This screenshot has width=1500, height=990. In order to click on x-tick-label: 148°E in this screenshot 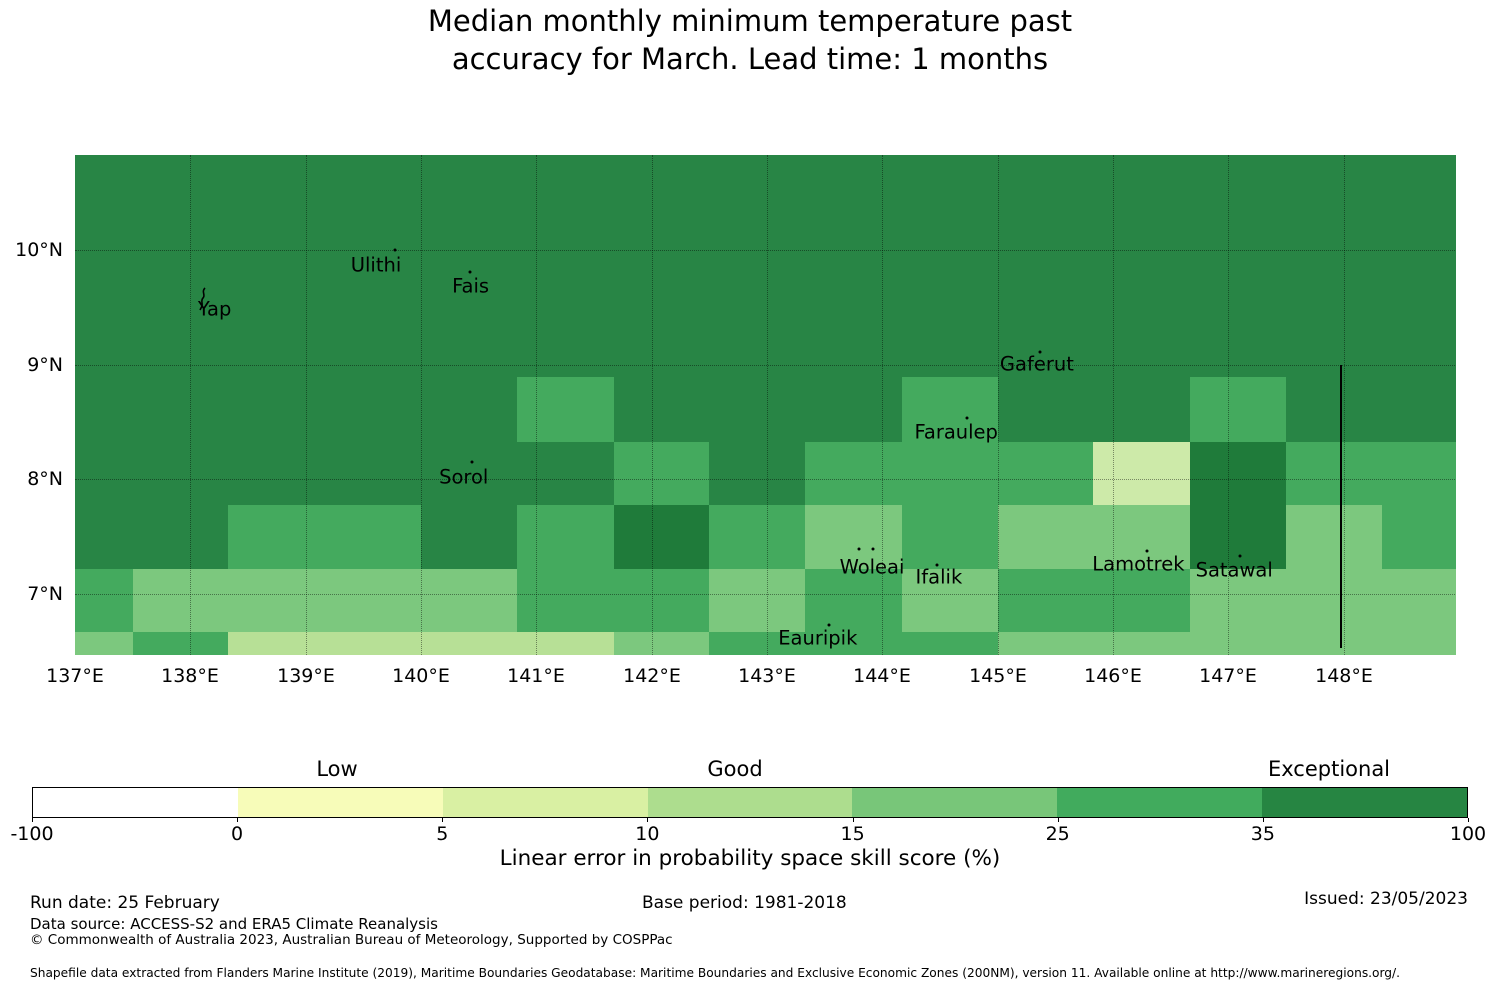, I will do `click(1344, 676)`.